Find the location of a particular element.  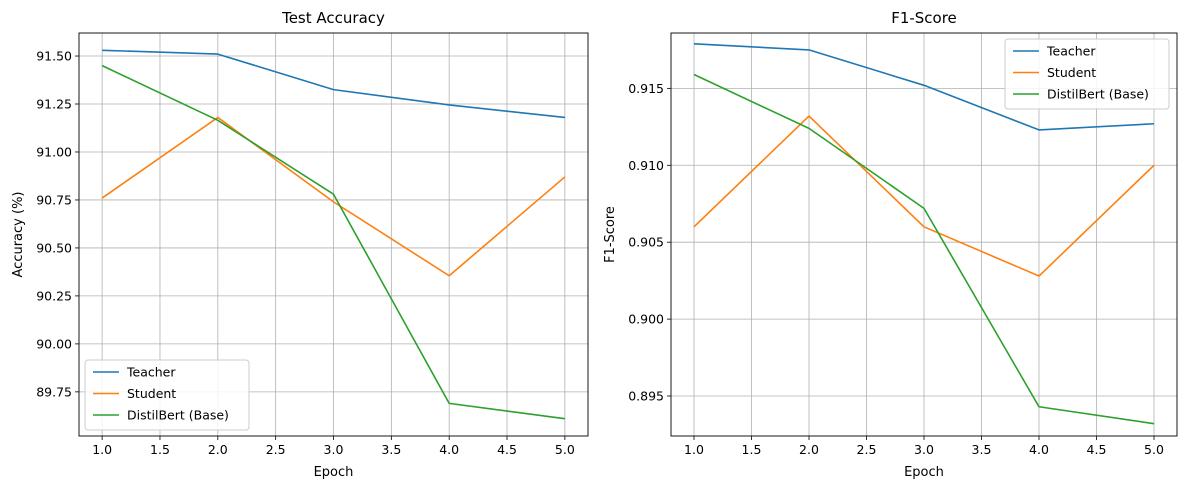

y-tick-label: 91.50 is located at coordinates (54, 56).